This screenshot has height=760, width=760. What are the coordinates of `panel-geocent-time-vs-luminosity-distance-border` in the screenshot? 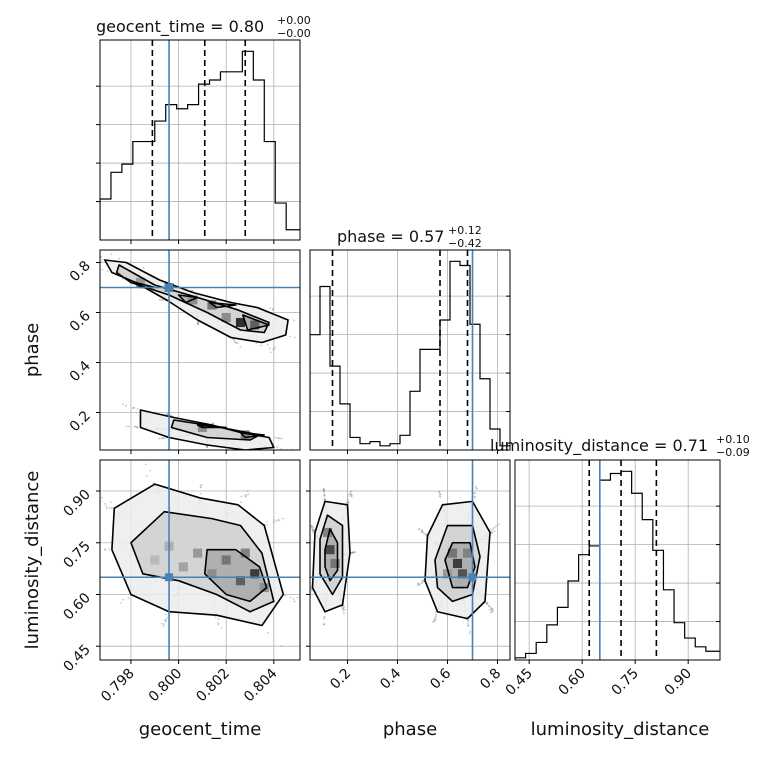 It's located at (200, 560).